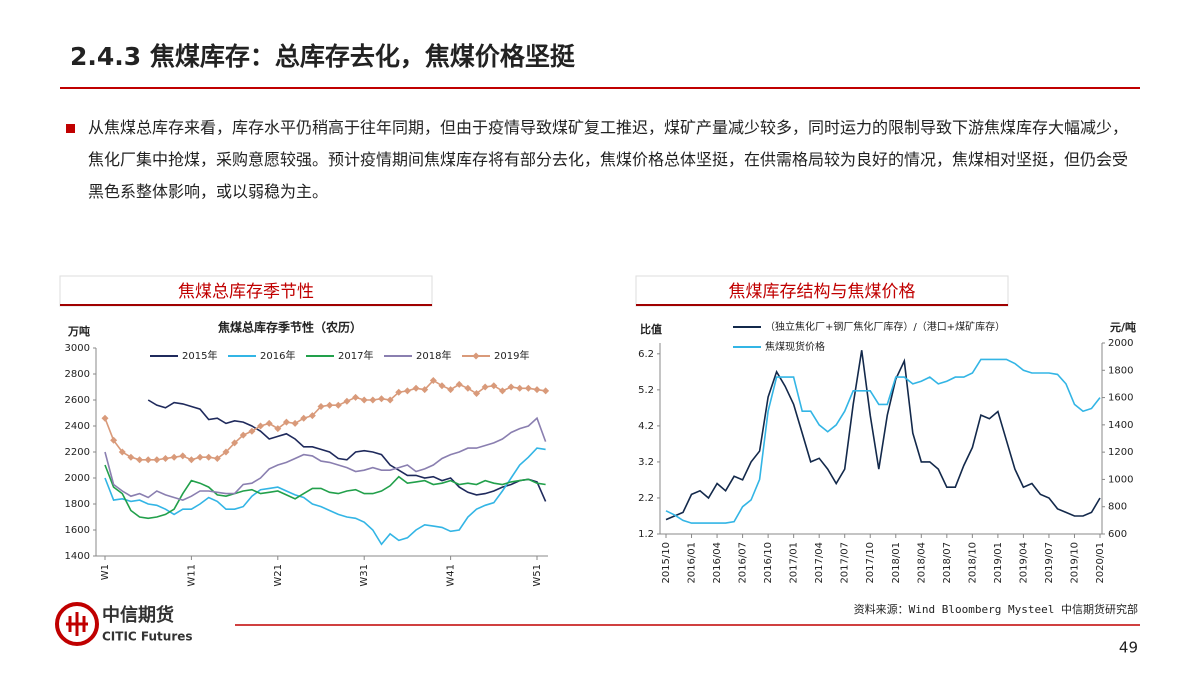 This screenshot has height=675, width=1200. What do you see at coordinates (1049, 563) in the screenshot?
I see `x-tick-label: 2019/07` at bounding box center [1049, 563].